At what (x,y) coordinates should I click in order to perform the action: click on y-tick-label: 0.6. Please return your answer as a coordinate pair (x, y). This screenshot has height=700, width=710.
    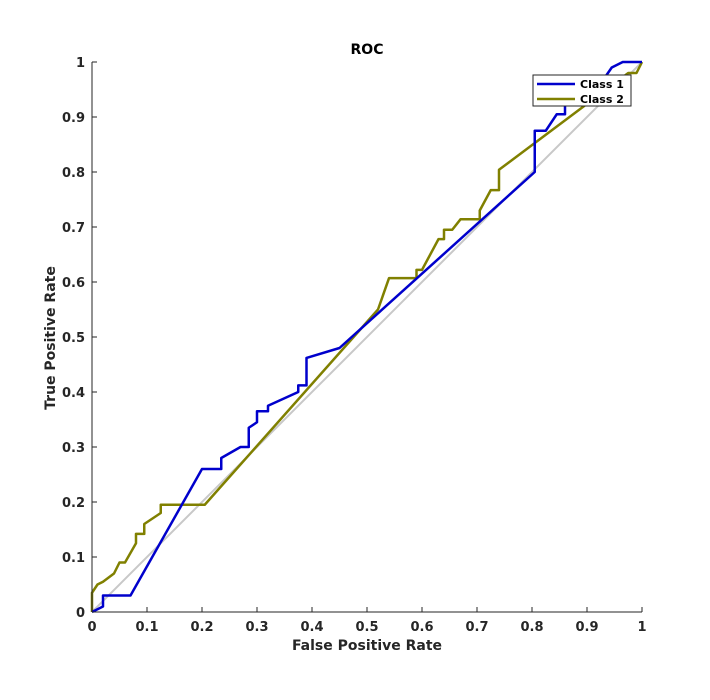
    Looking at the image, I should click on (73, 283).